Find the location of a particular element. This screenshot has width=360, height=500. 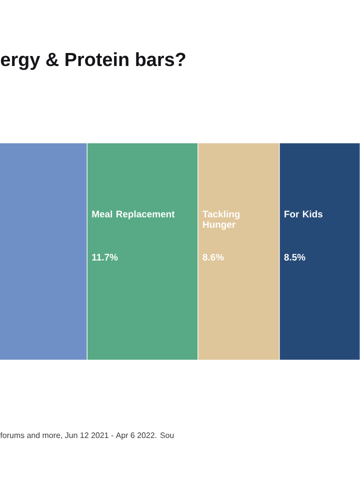

data-label: 8.5% is located at coordinates (295, 257).